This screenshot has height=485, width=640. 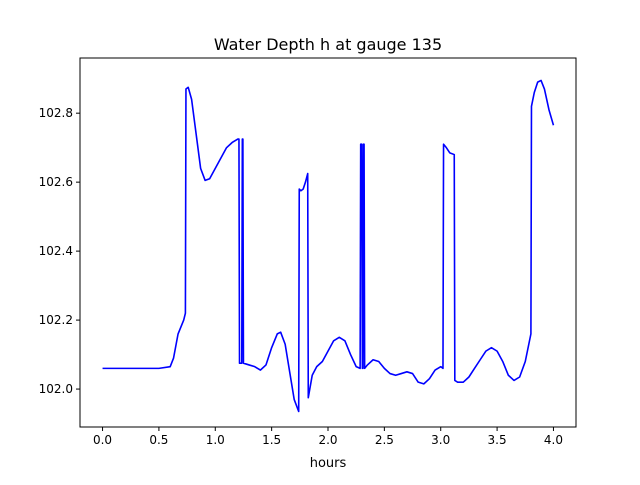 I want to click on x-tick-label: 1.5, so click(x=271, y=440).